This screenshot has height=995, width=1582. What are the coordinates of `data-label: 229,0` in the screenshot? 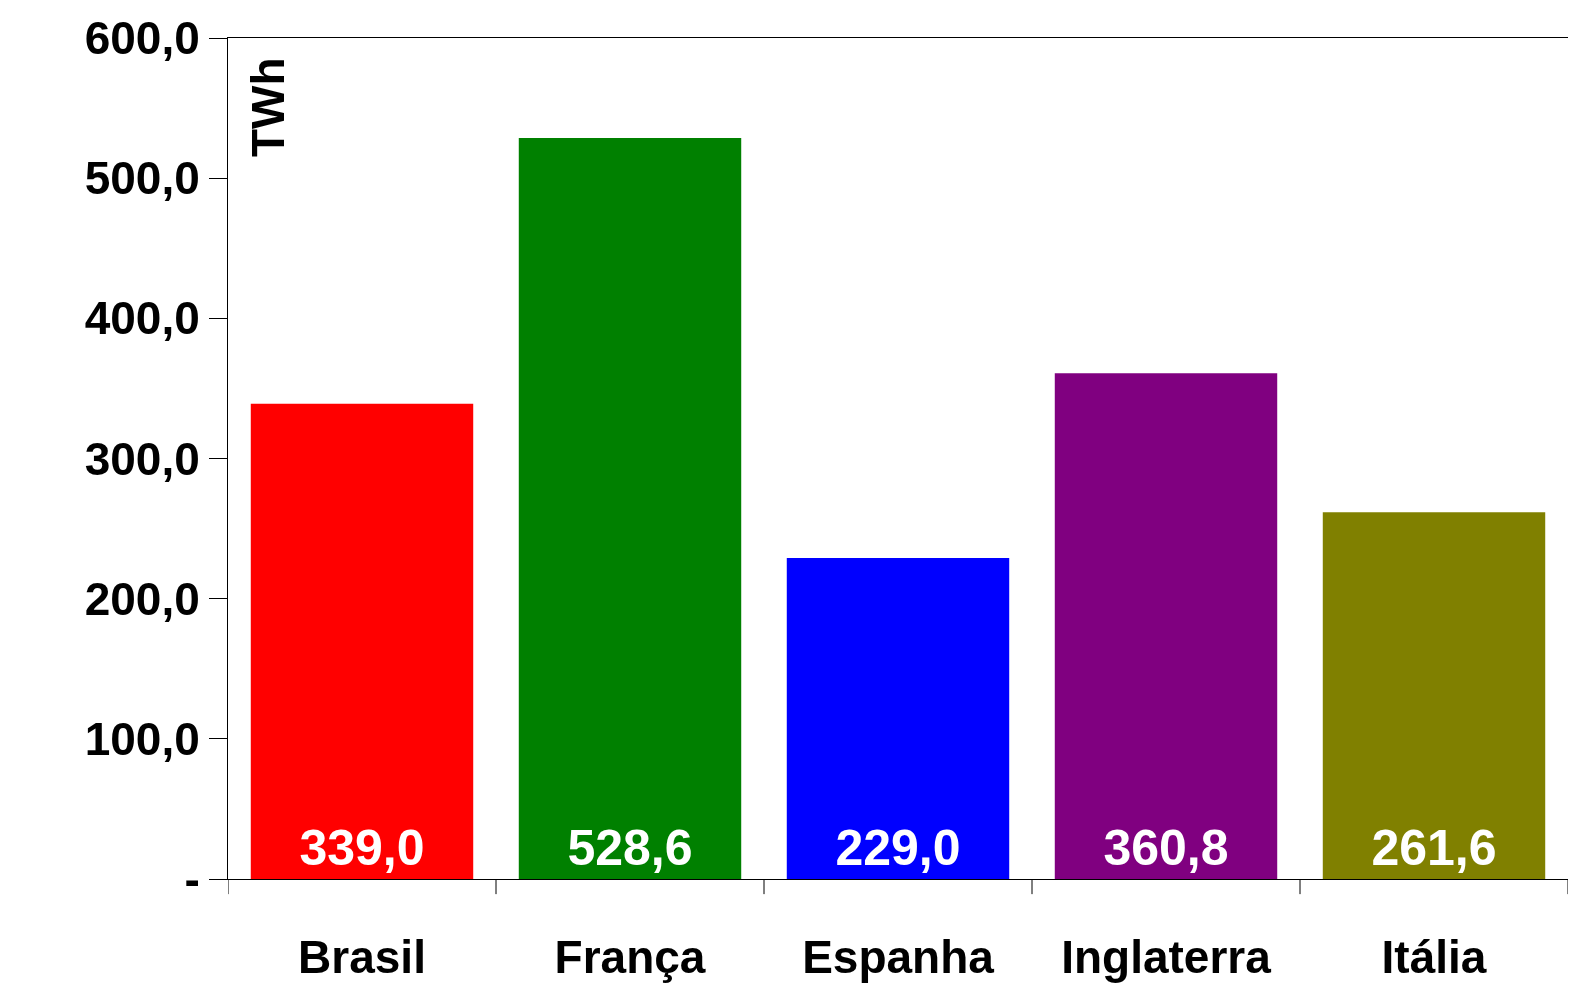 It's located at (898, 848).